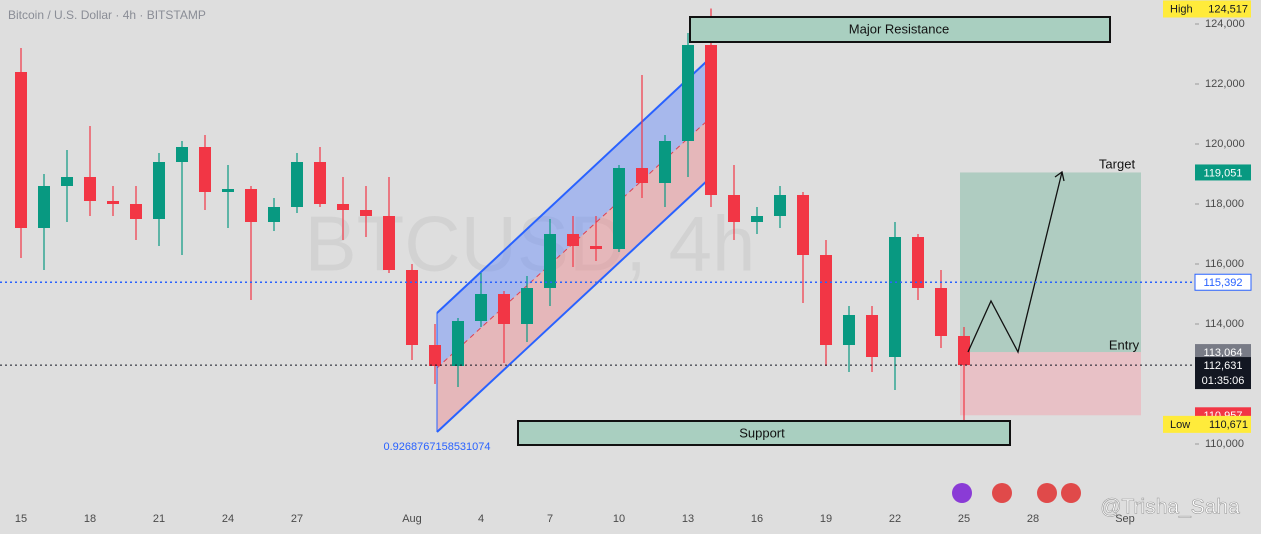 This screenshot has height=534, width=1261. Describe the element at coordinates (1223, 173) in the screenshot. I see `tag-value: 119,051` at that location.